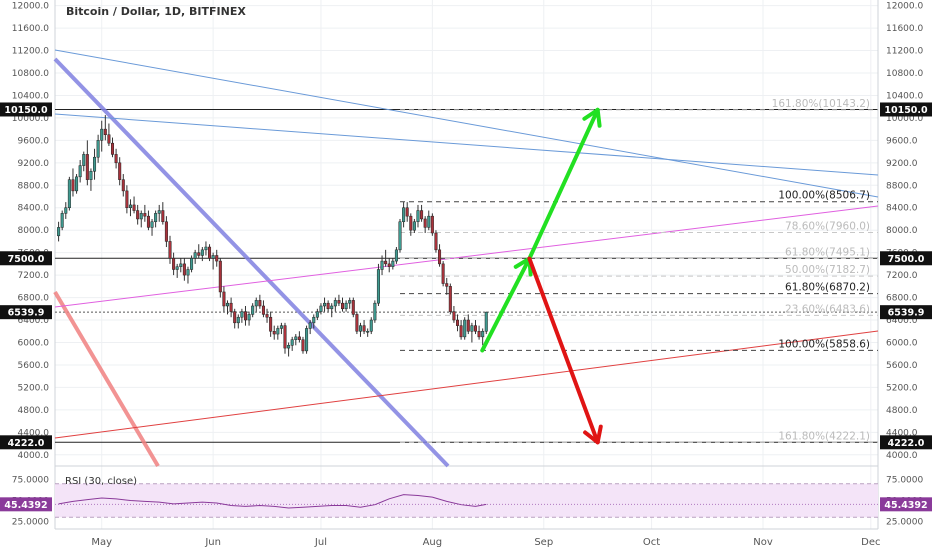 The image size is (932, 550). Describe the element at coordinates (651, 542) in the screenshot. I see `x-tick-label: Oct` at that location.